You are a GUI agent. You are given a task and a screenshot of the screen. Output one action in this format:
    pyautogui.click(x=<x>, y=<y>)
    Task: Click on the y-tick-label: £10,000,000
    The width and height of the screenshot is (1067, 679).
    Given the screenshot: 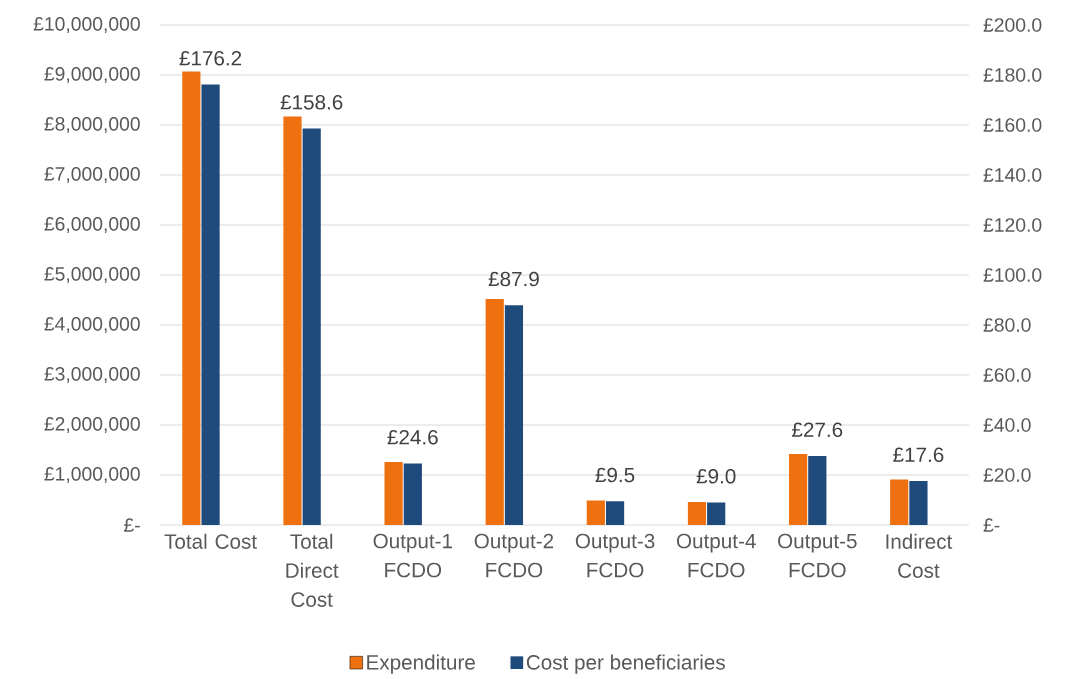 What is the action you would take?
    pyautogui.click(x=86, y=25)
    